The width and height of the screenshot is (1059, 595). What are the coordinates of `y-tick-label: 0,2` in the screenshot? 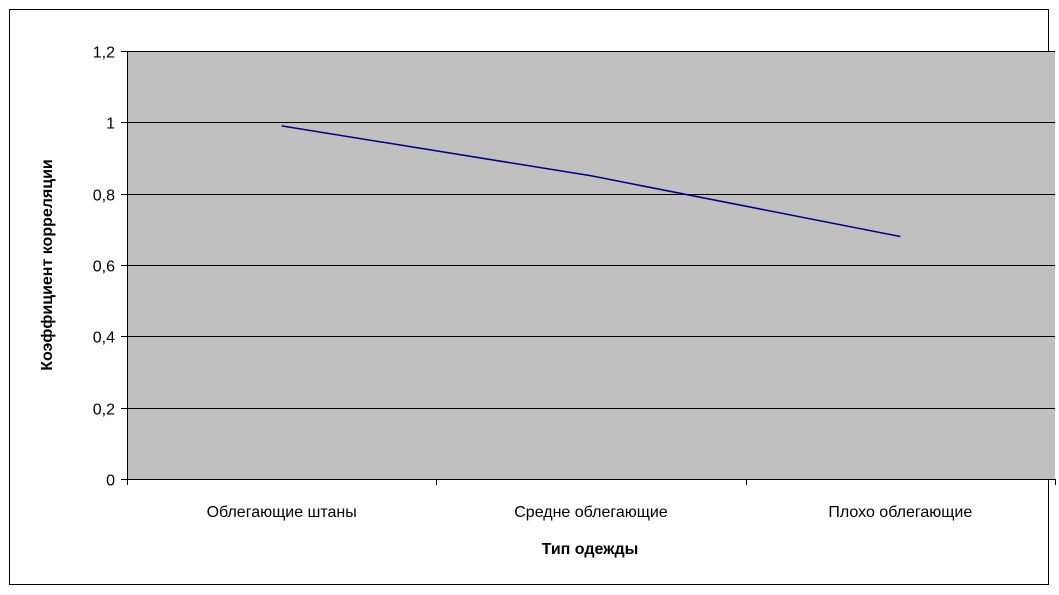 It's located at (104, 410).